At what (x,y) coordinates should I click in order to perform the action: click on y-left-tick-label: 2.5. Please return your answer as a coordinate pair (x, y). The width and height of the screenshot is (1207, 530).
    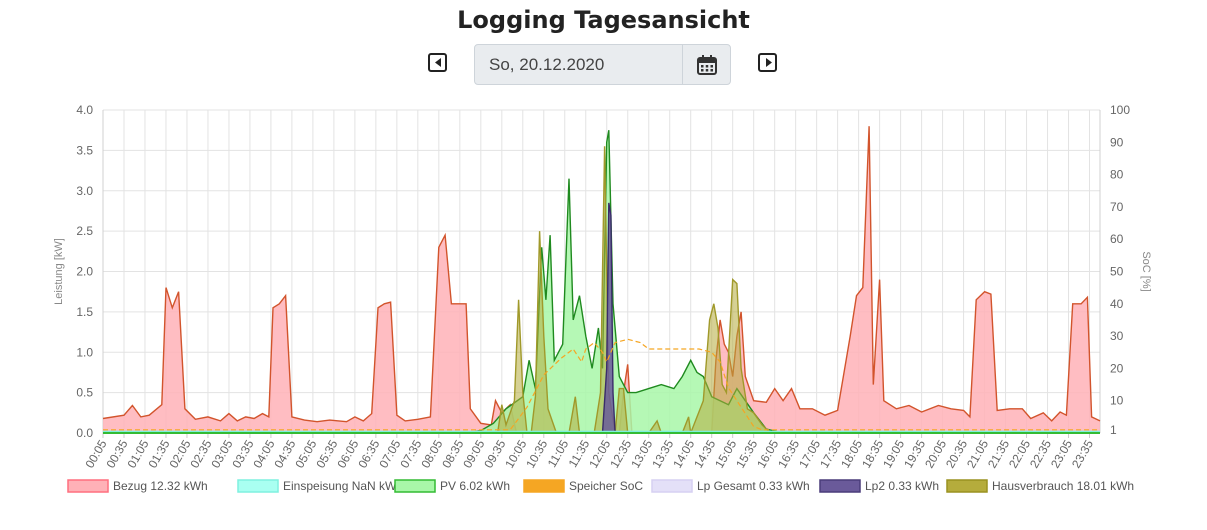
    Looking at the image, I should click on (84, 231).